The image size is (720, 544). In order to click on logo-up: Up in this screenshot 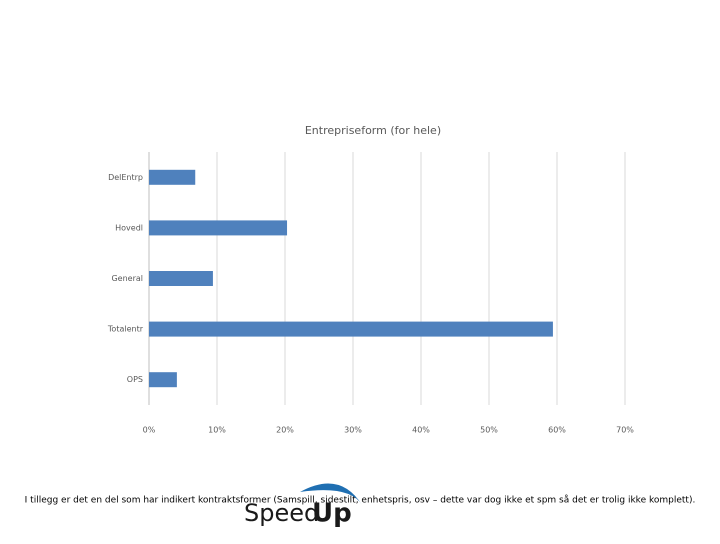, I will do `click(332, 514)`.